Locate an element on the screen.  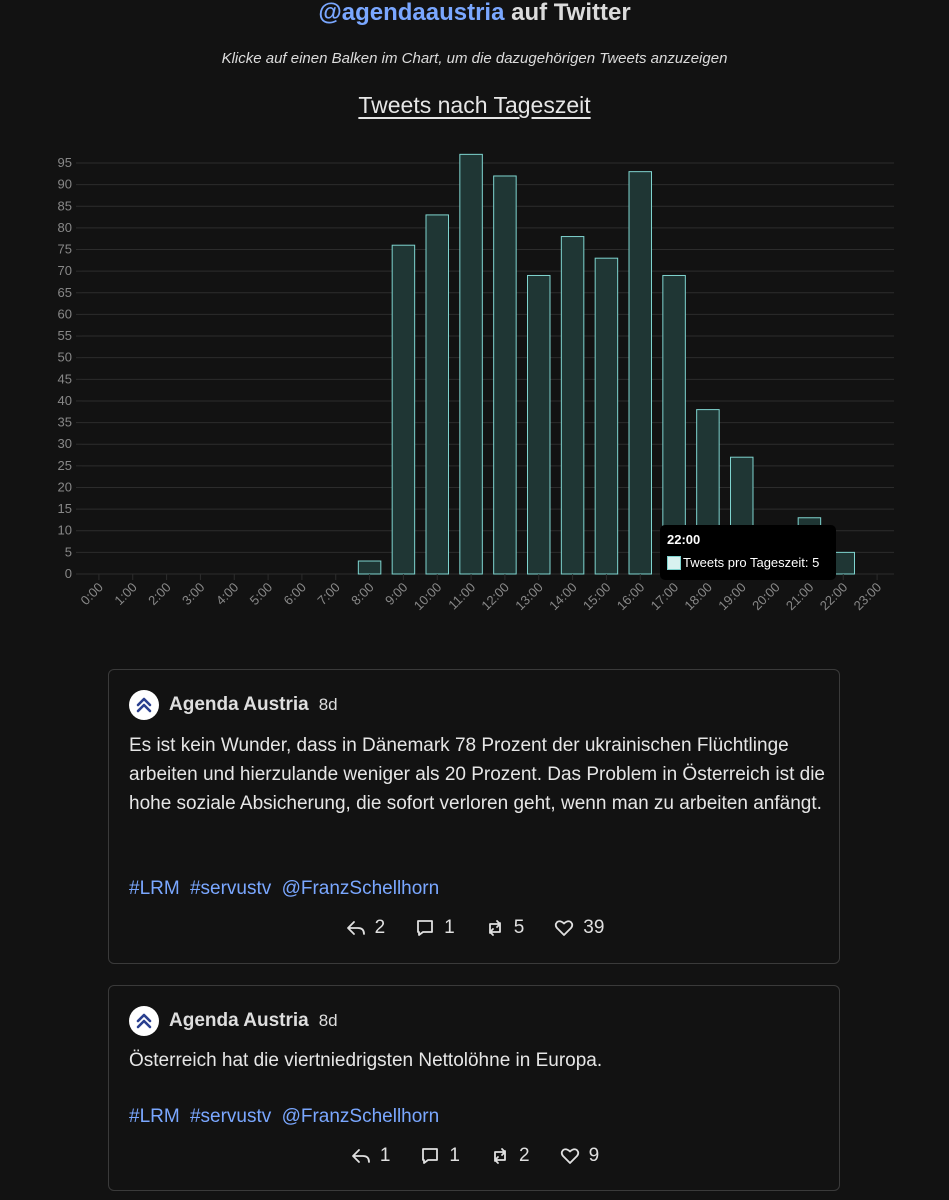
tooltip-label: Tweets pro Tageszeit: 5 is located at coordinates (751, 562).